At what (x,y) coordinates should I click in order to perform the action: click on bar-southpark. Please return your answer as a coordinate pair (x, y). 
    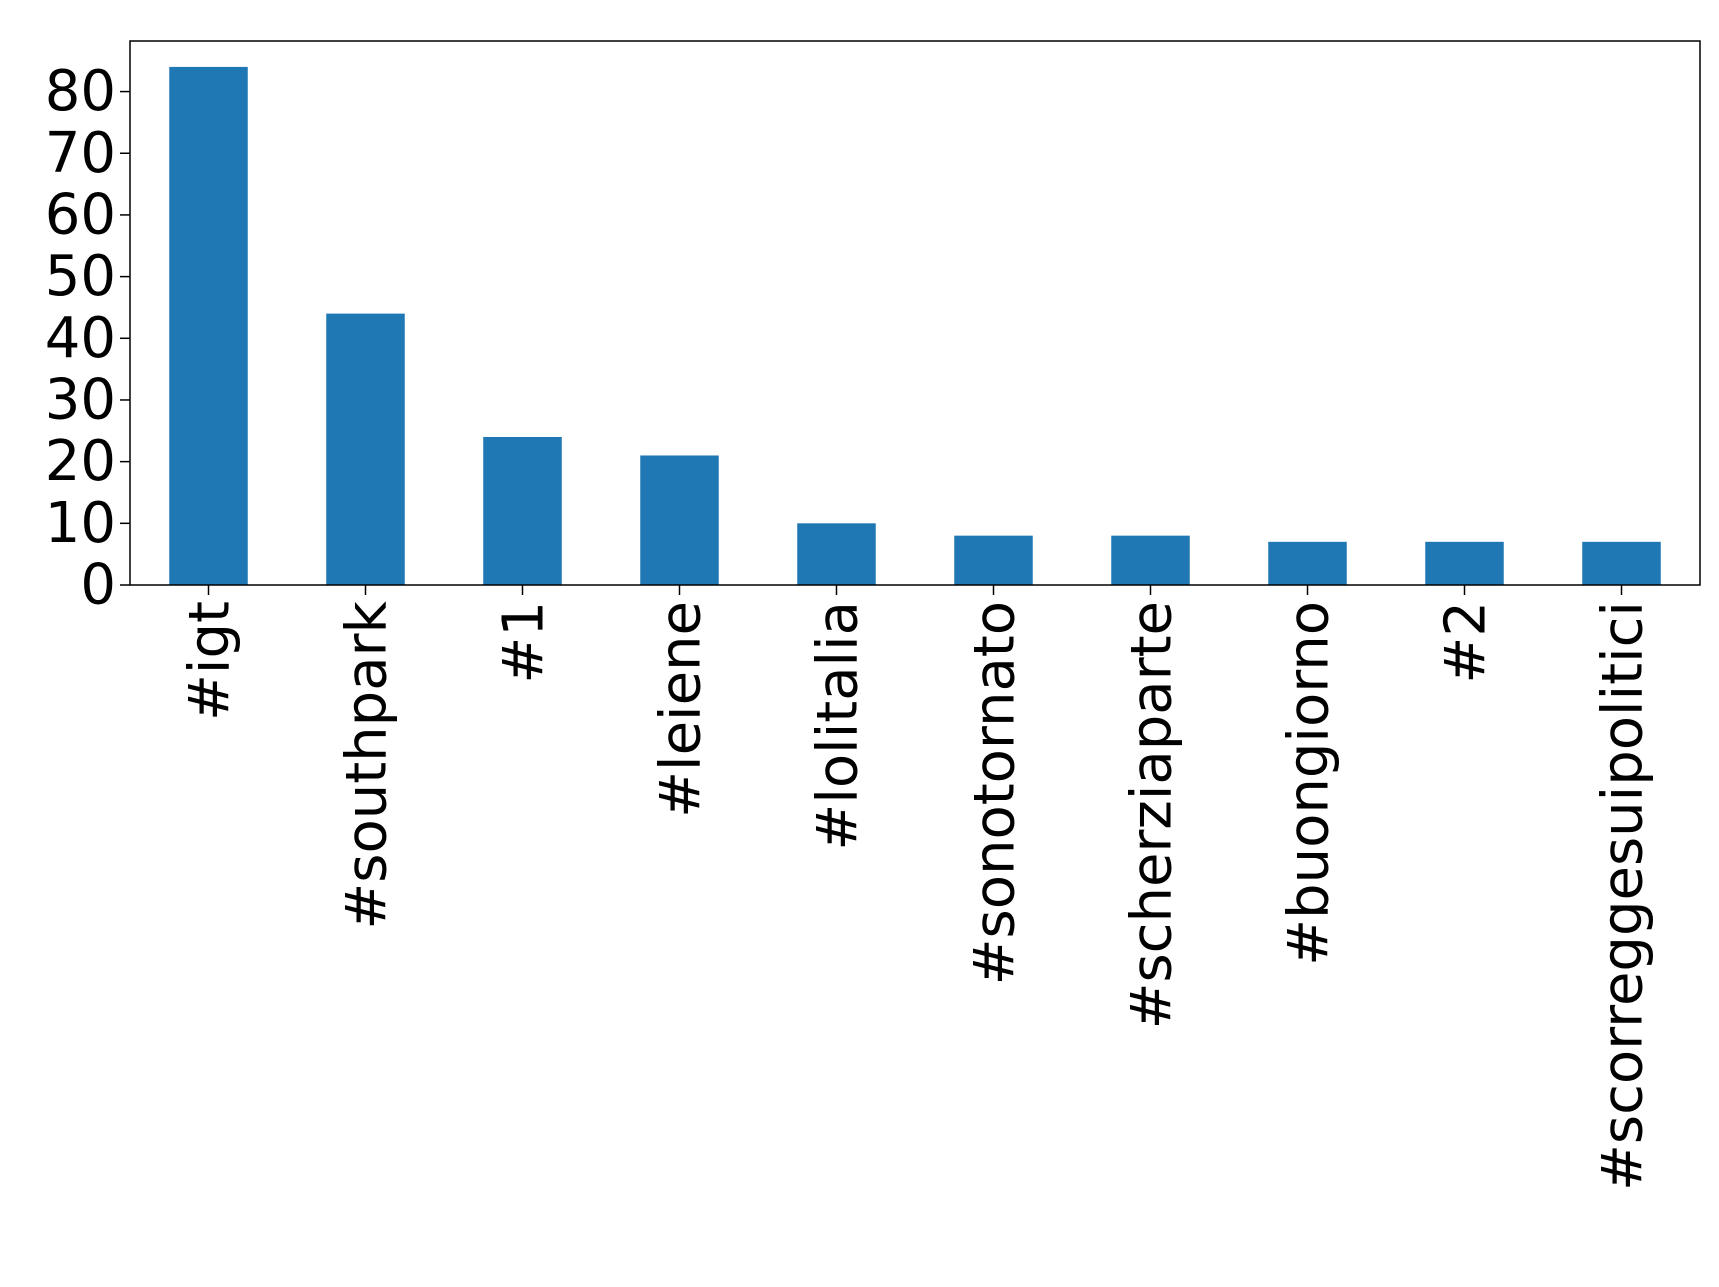
    Looking at the image, I should click on (365, 449).